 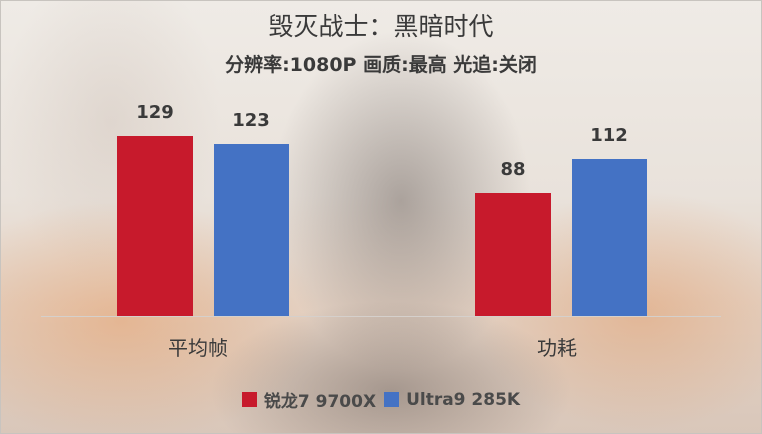 I want to click on category-label-power: 功耗, so click(x=557, y=348).